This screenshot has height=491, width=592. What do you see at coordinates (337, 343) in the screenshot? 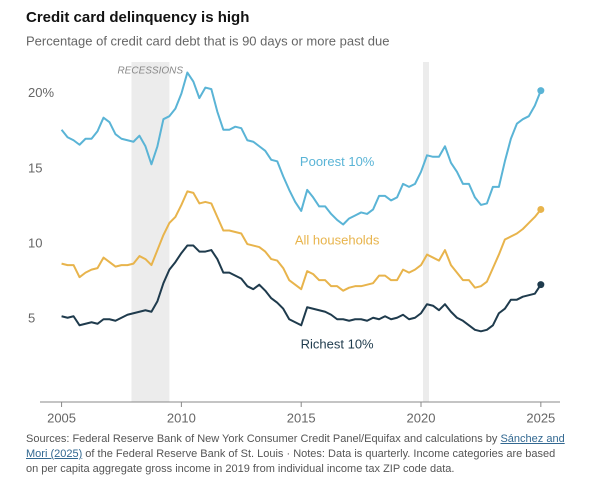
I see `series-label: Richest 10%` at bounding box center [337, 343].